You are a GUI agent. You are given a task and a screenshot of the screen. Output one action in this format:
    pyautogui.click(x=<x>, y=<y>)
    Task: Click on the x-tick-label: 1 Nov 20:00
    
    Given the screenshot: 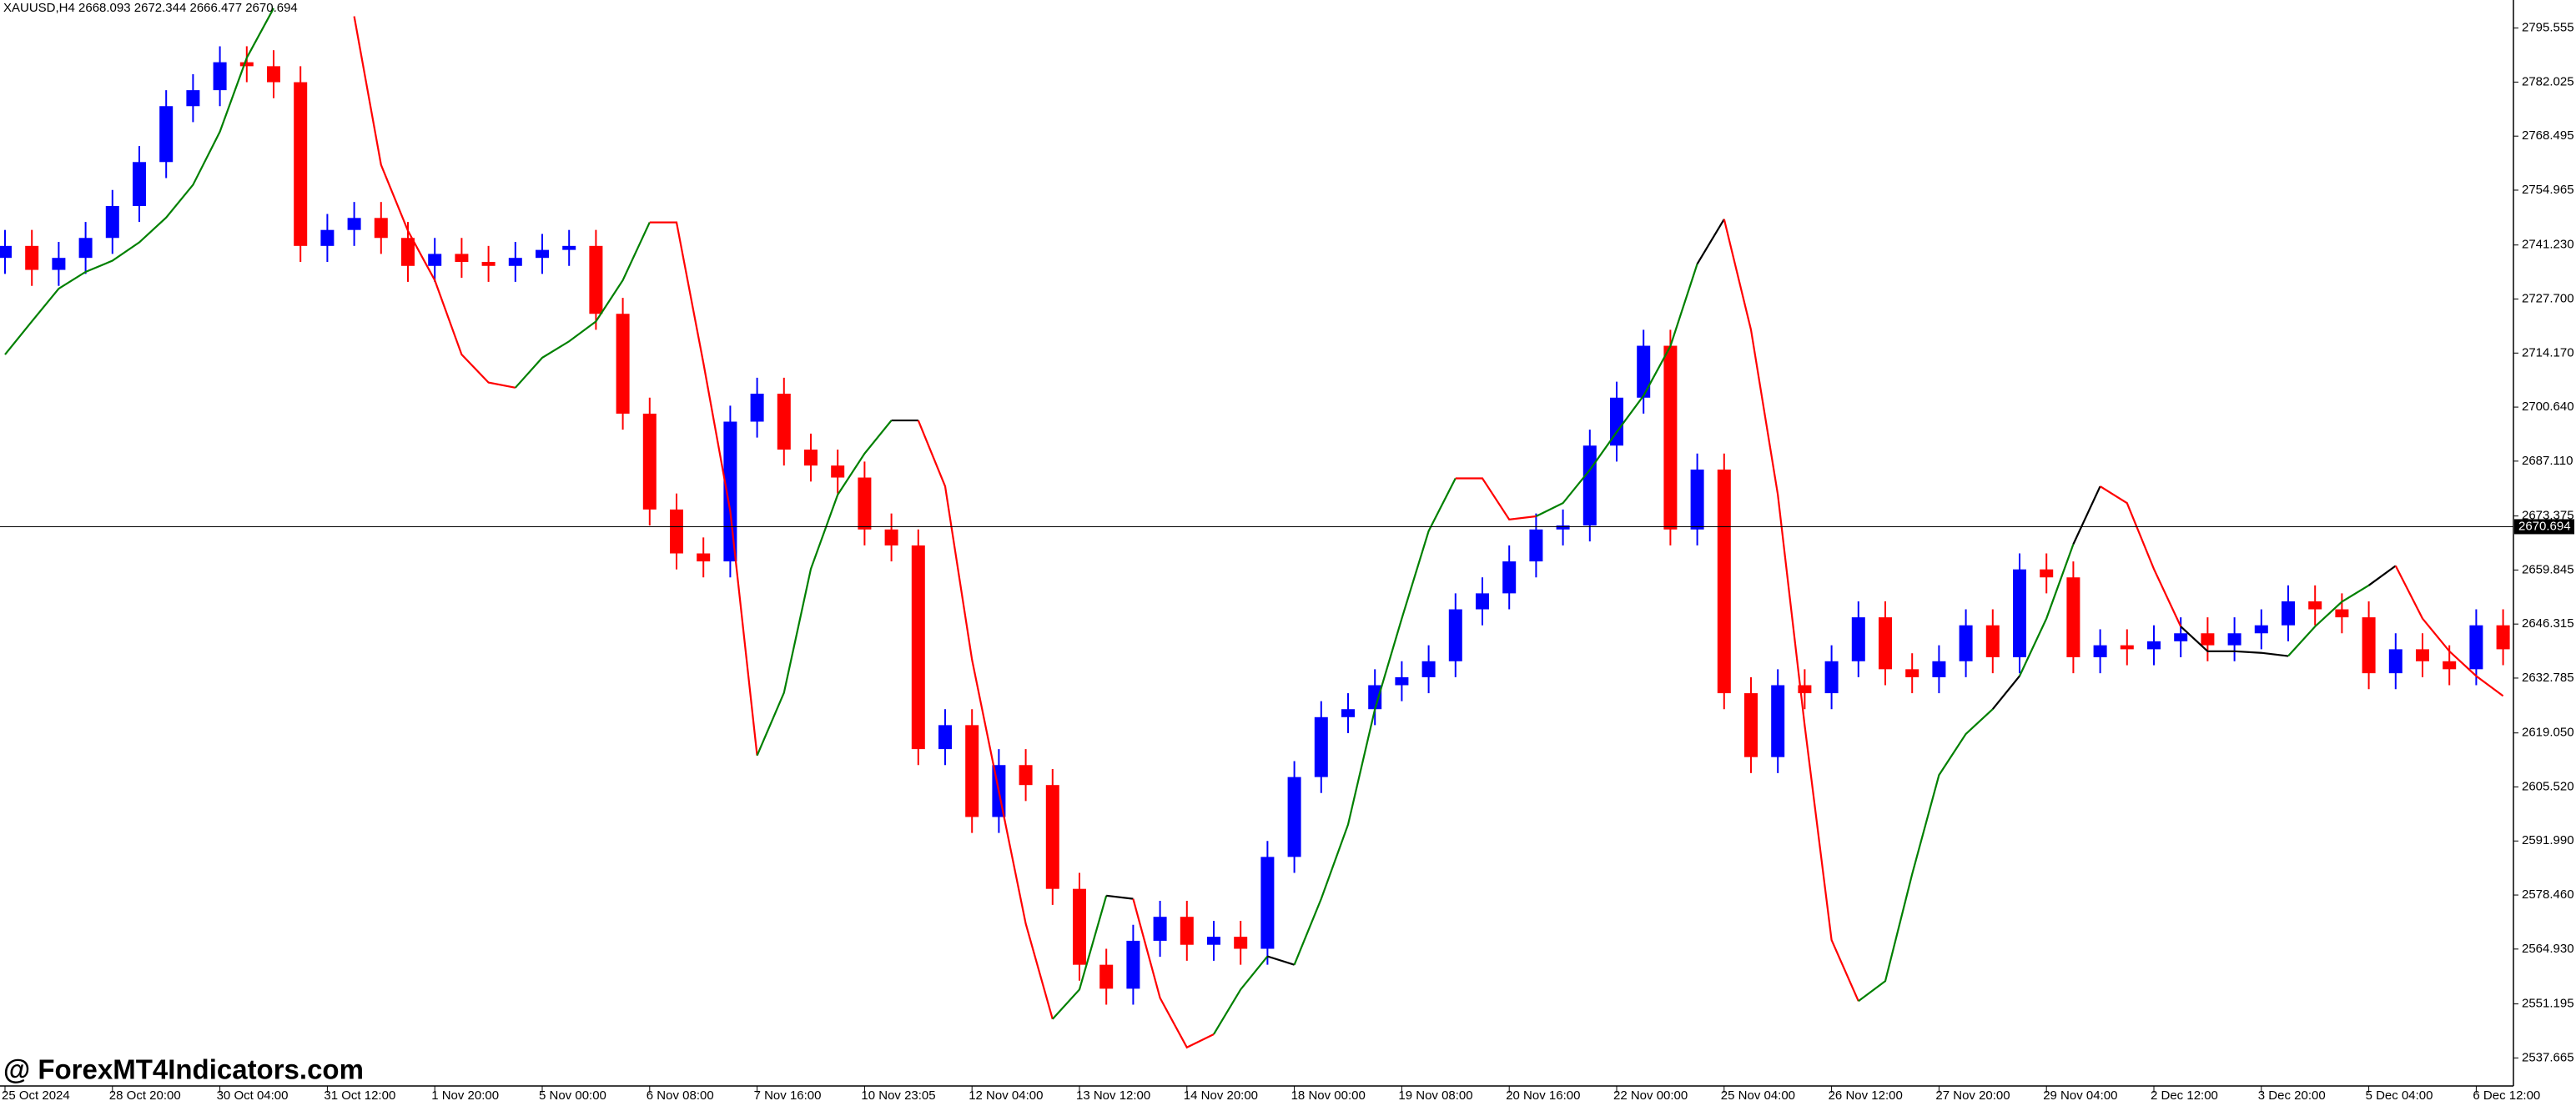 What is the action you would take?
    pyautogui.click(x=465, y=1096)
    